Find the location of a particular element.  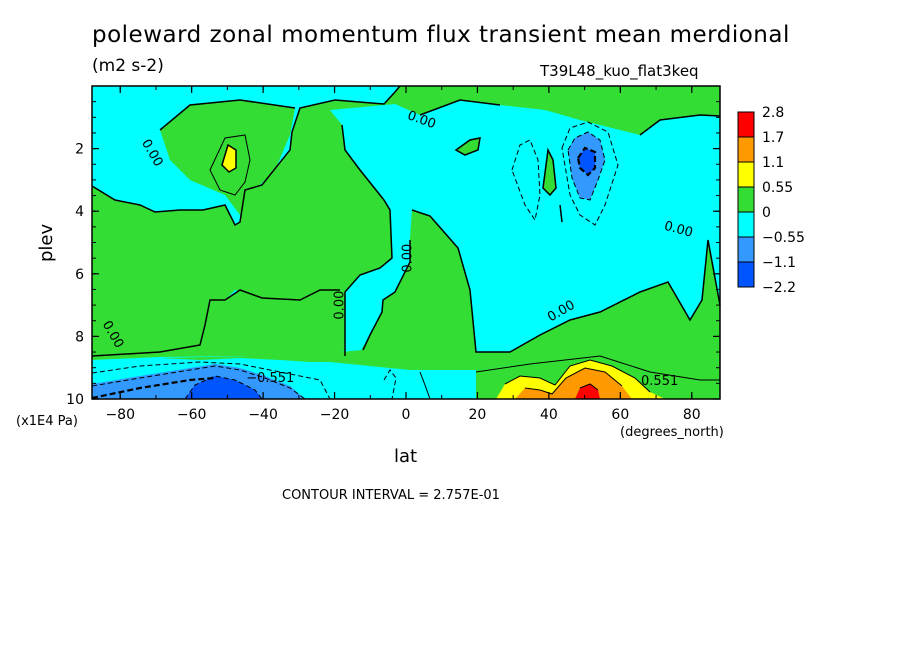

x-tick-label: 40 is located at coordinates (549, 415).